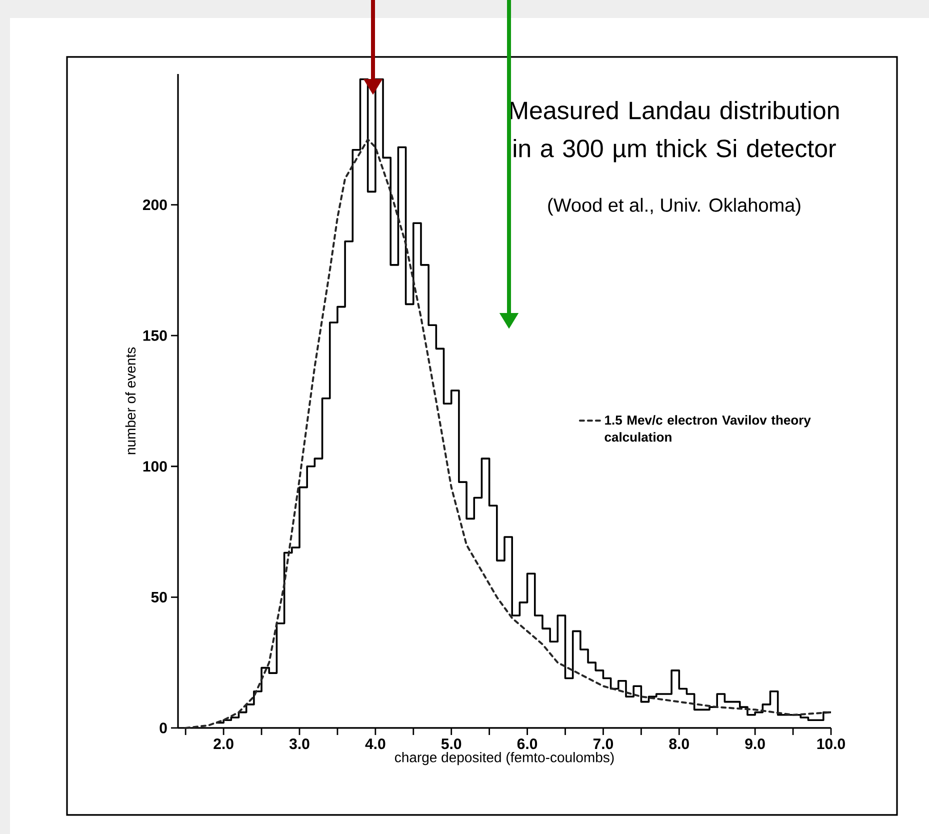 The width and height of the screenshot is (929, 834). Describe the element at coordinates (527, 744) in the screenshot. I see `x-tick-label: 6.0` at that location.